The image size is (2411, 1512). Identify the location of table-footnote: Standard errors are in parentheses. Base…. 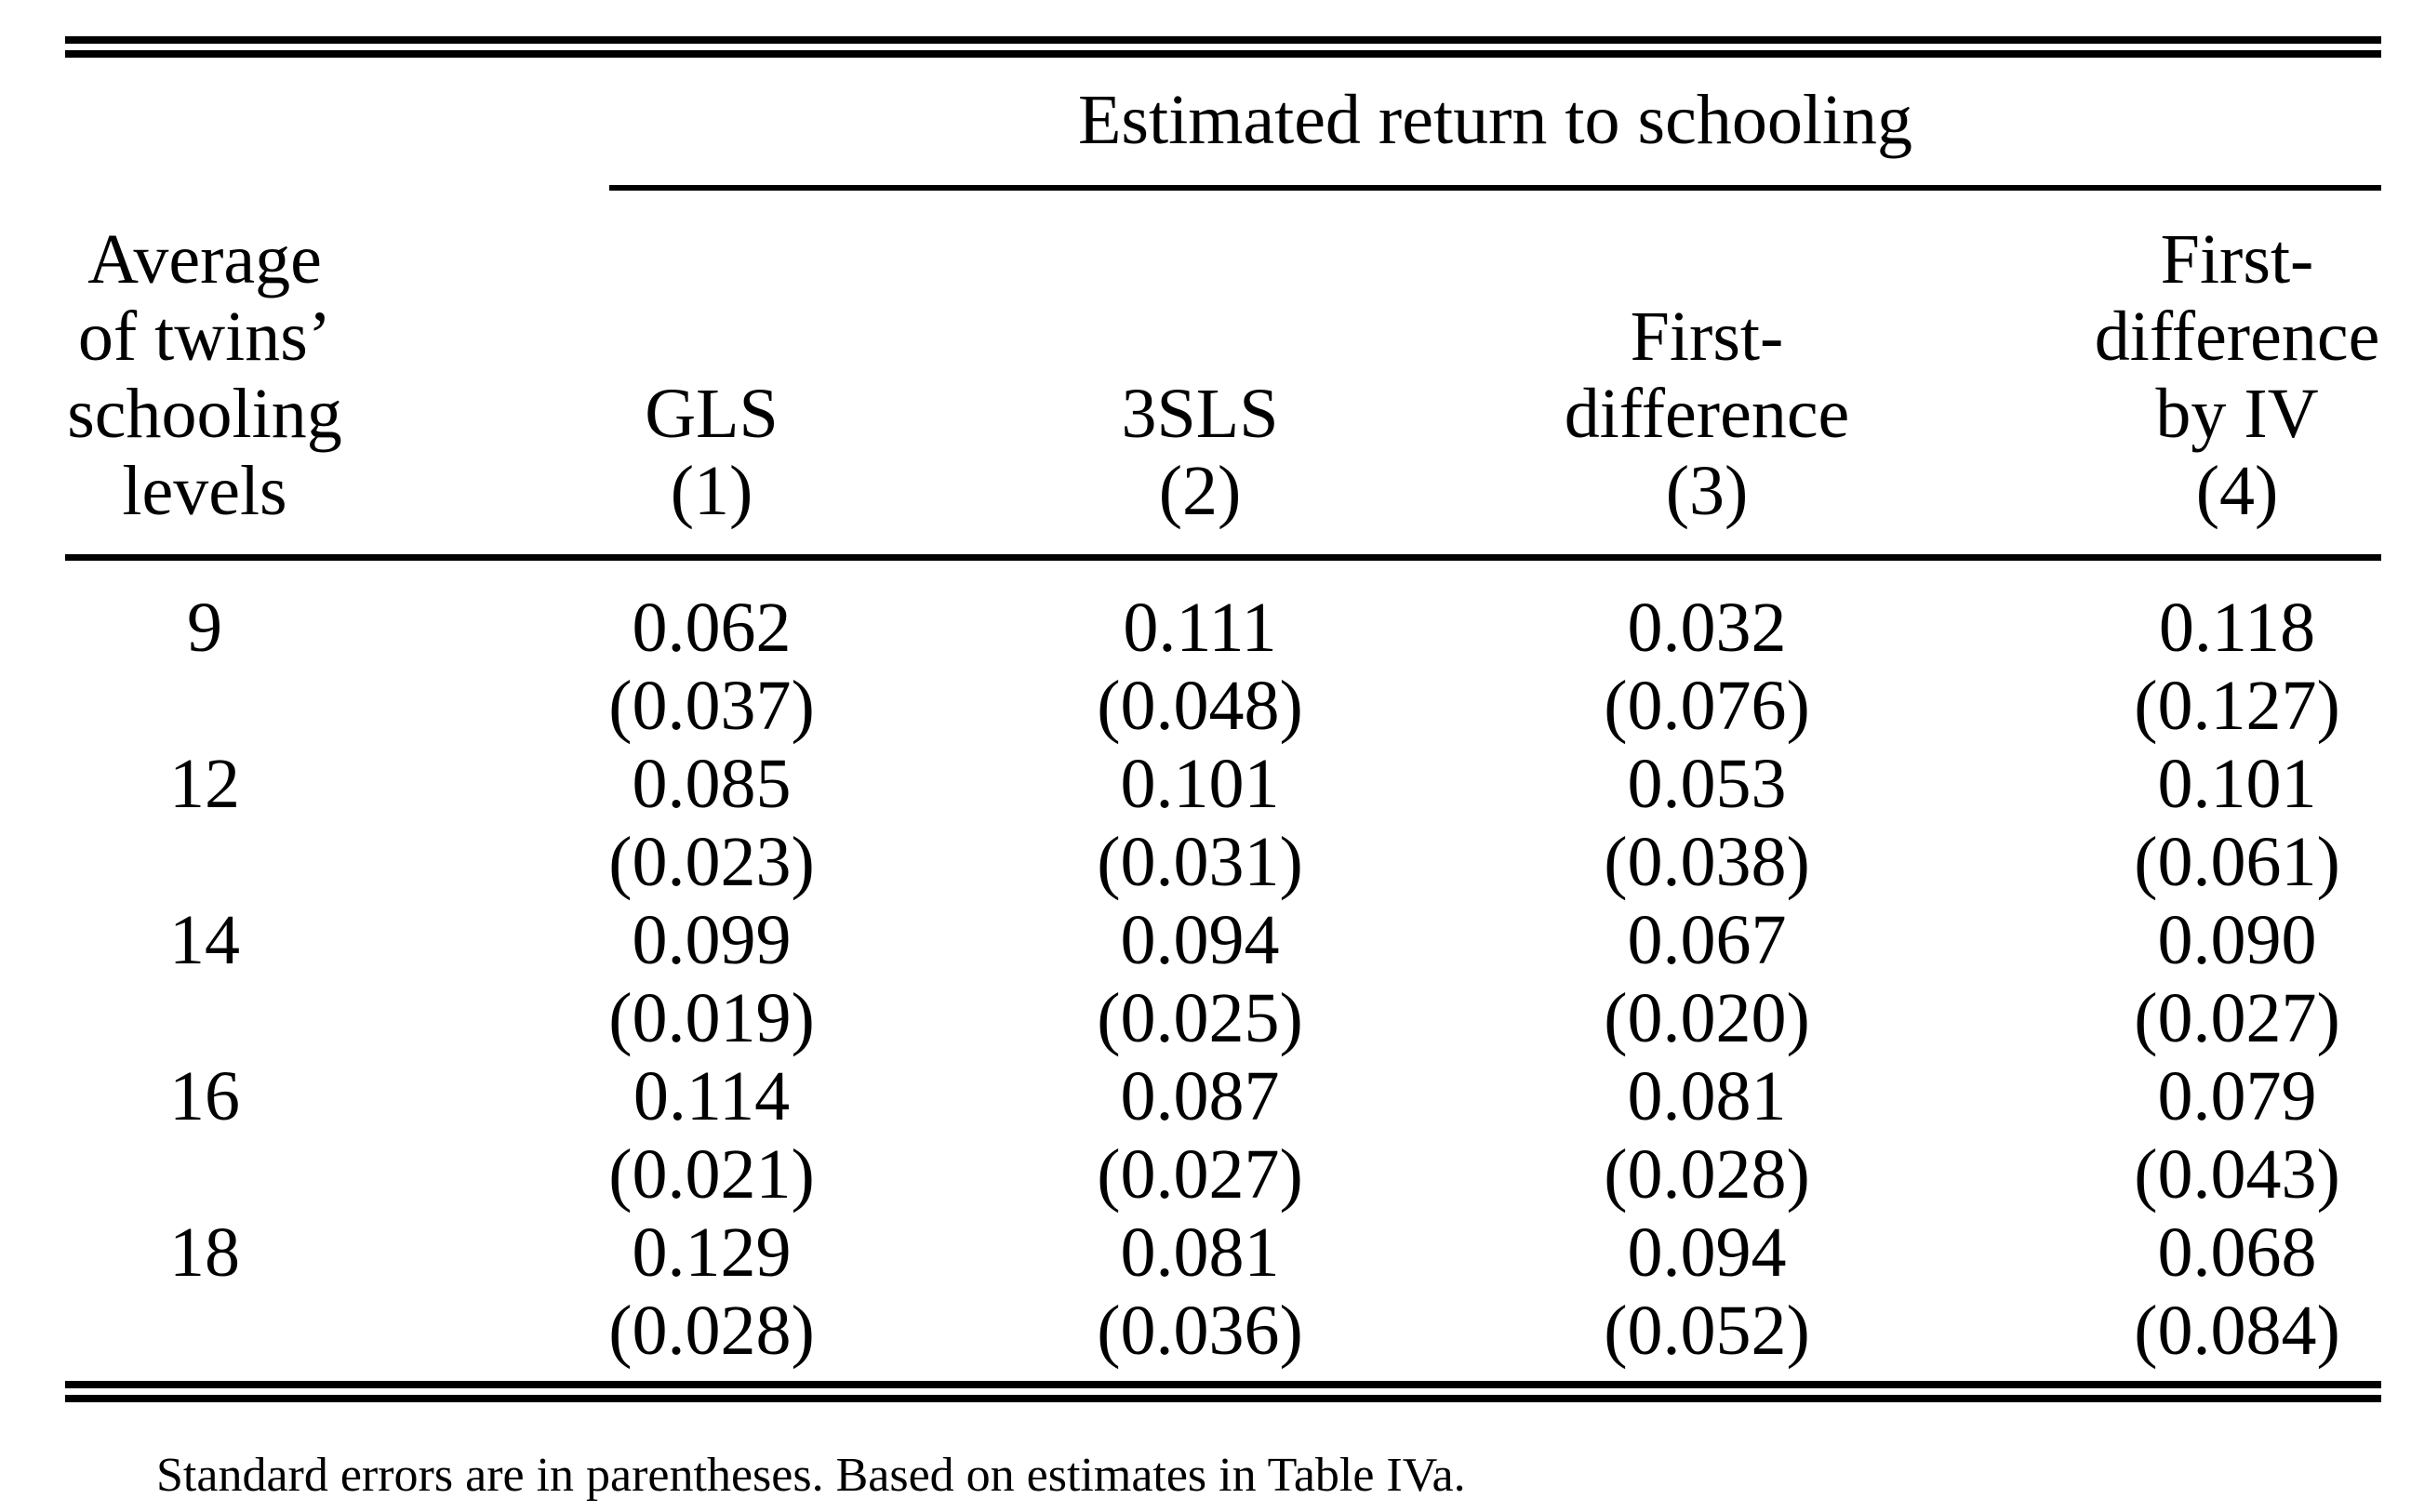
(811, 1475).